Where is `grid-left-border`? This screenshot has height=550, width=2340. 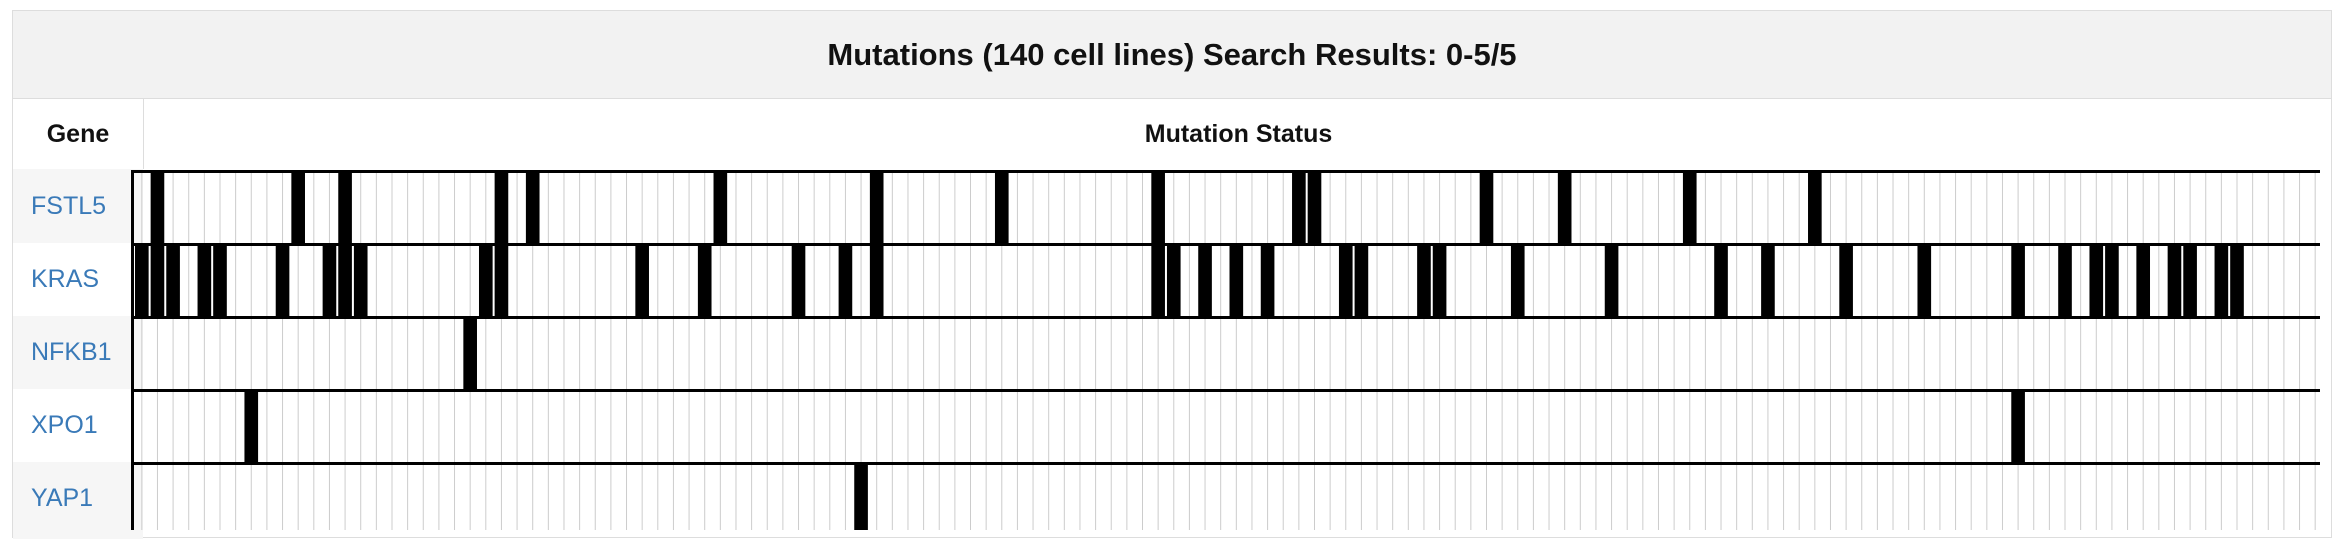 grid-left-border is located at coordinates (132, 350).